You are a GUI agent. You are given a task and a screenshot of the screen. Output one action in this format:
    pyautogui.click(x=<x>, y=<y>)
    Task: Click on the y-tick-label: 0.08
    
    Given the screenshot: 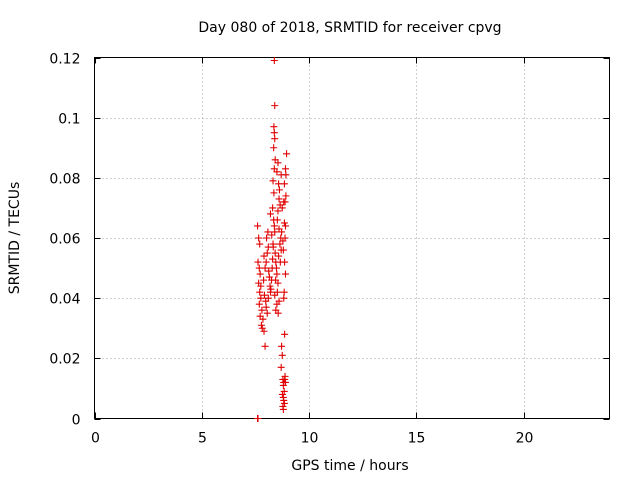 What is the action you would take?
    pyautogui.click(x=64, y=180)
    